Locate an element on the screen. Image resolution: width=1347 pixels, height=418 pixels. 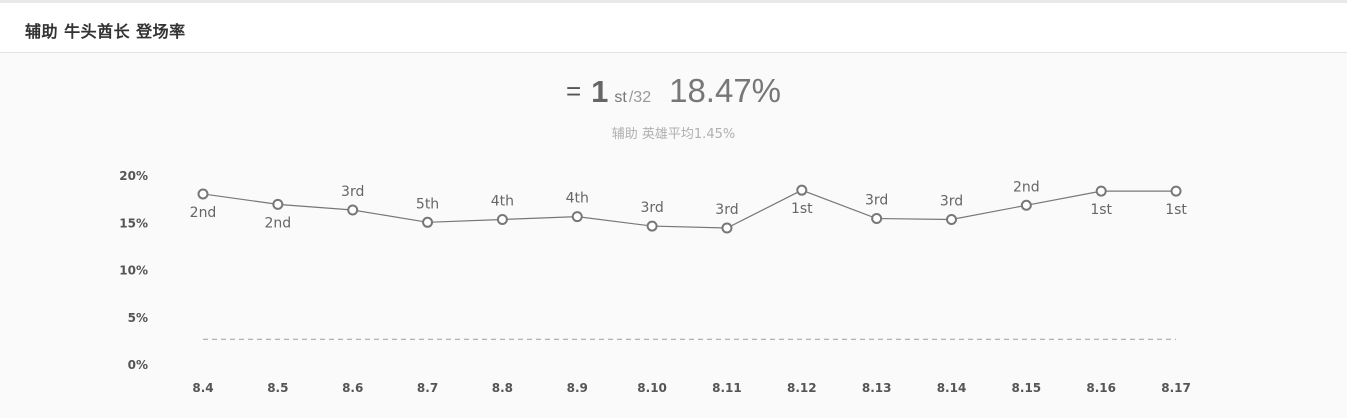
rank-suffix: st is located at coordinates (620, 97).